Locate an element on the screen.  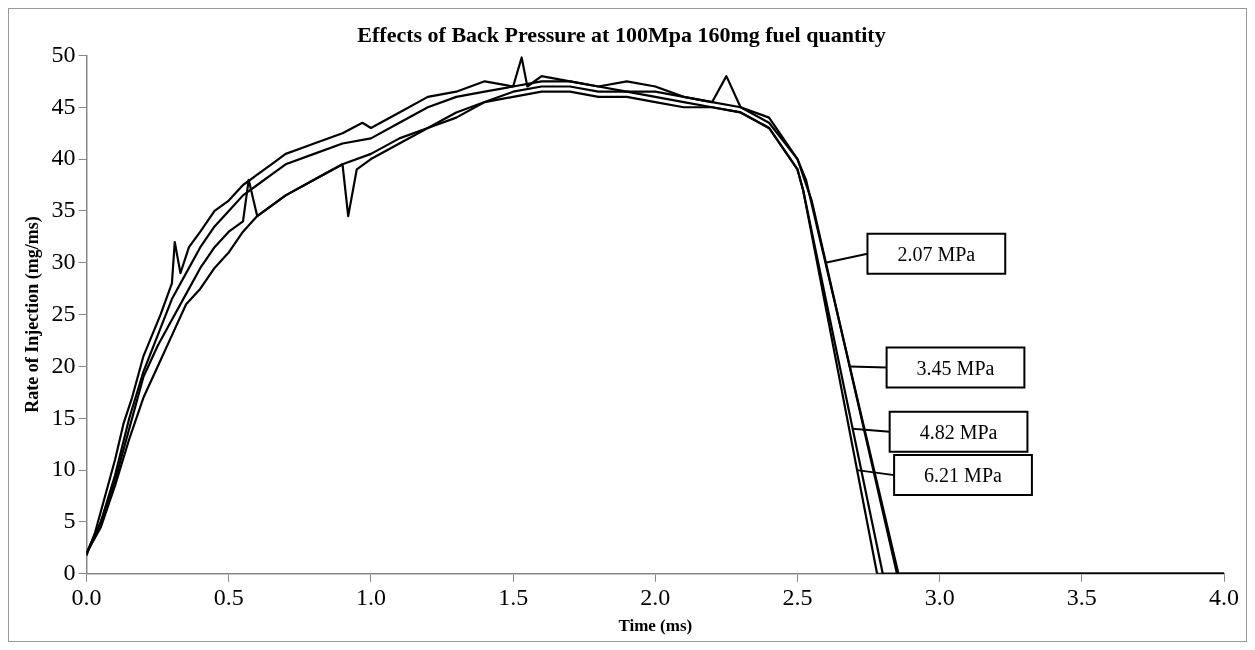
x-tick-label: 2.0 is located at coordinates (655, 597).